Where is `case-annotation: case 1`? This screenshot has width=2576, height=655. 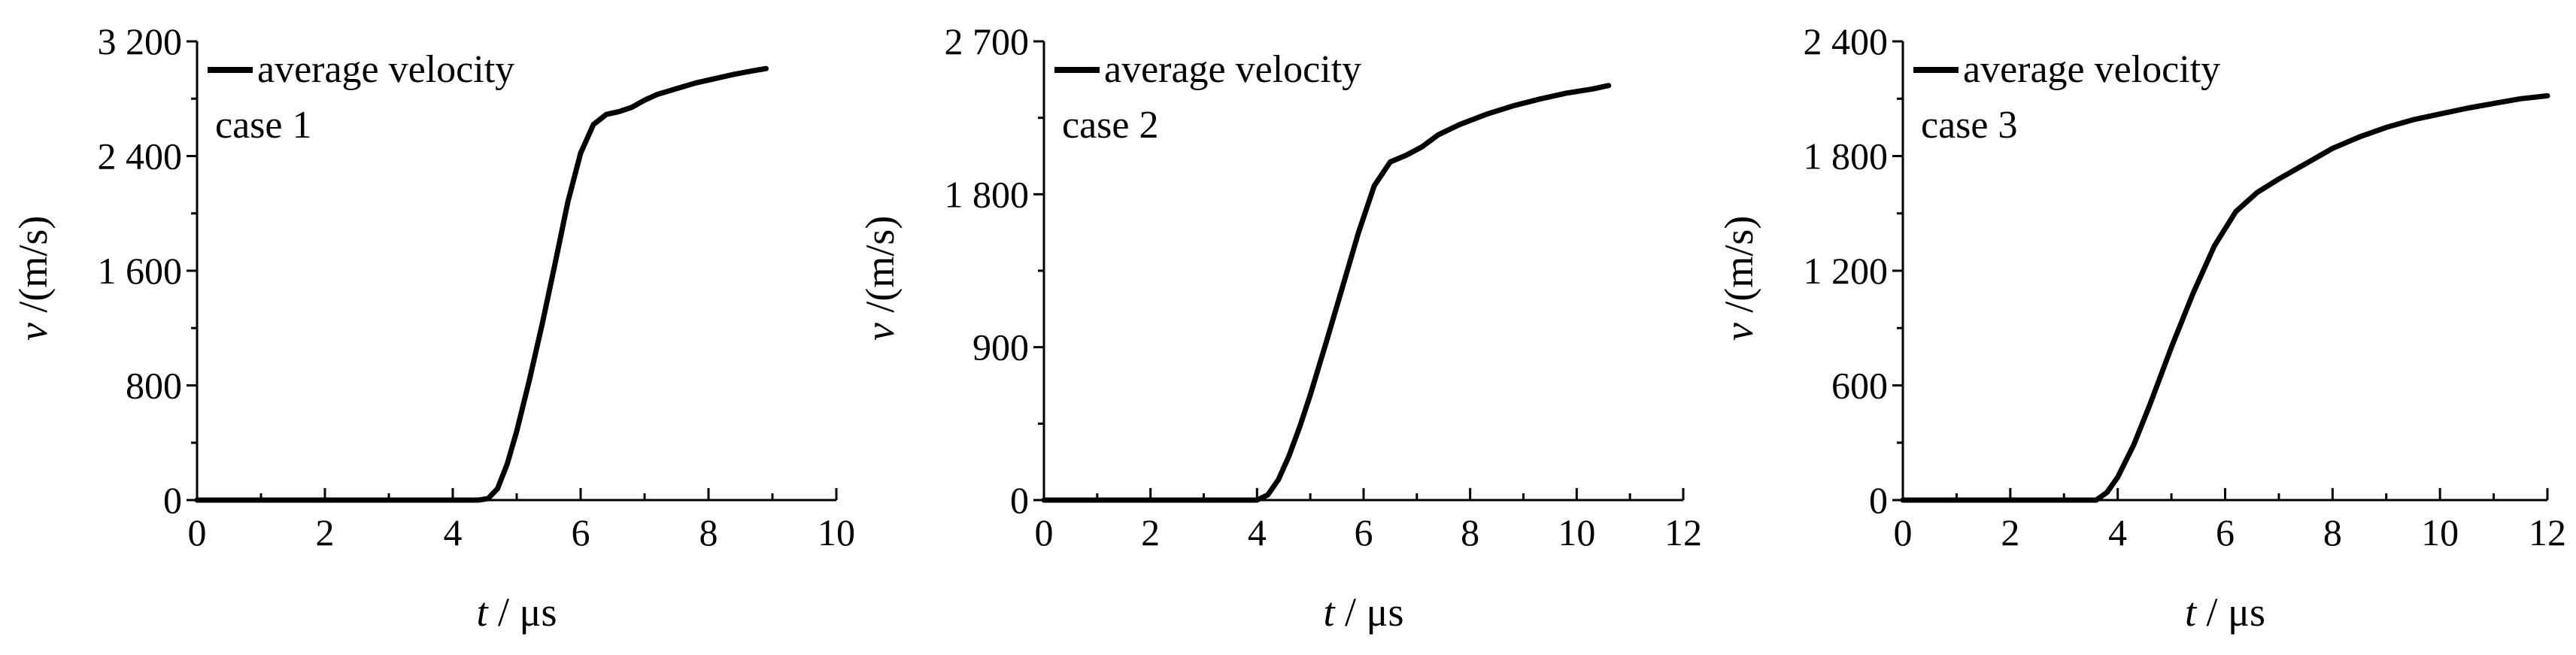 case-annotation: case 1 is located at coordinates (263, 126).